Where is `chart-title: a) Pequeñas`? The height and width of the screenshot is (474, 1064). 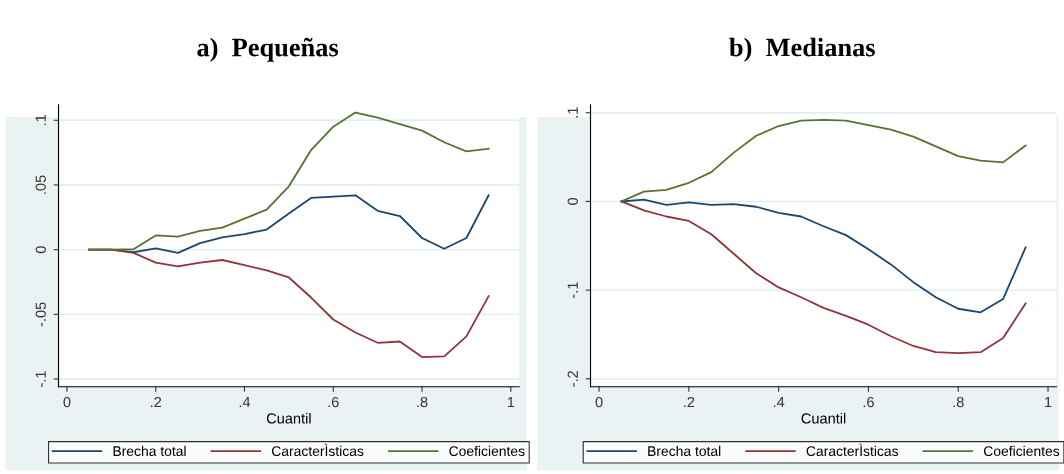 chart-title: a) Pequeñas is located at coordinates (268, 49).